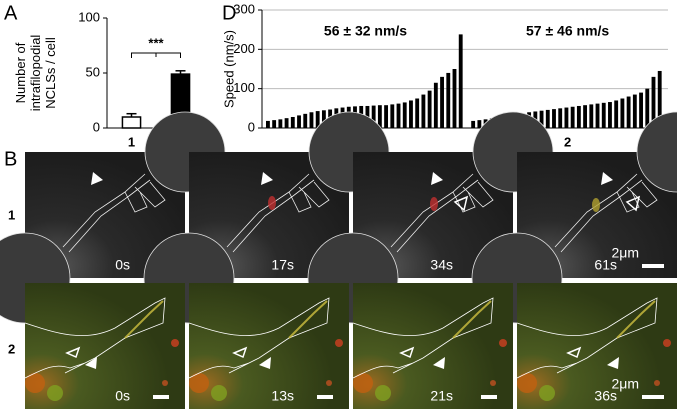 This screenshot has height=409, width=677. What do you see at coordinates (308, 319) in the screenshot?
I see `filopodium-signal` at bounding box center [308, 319].